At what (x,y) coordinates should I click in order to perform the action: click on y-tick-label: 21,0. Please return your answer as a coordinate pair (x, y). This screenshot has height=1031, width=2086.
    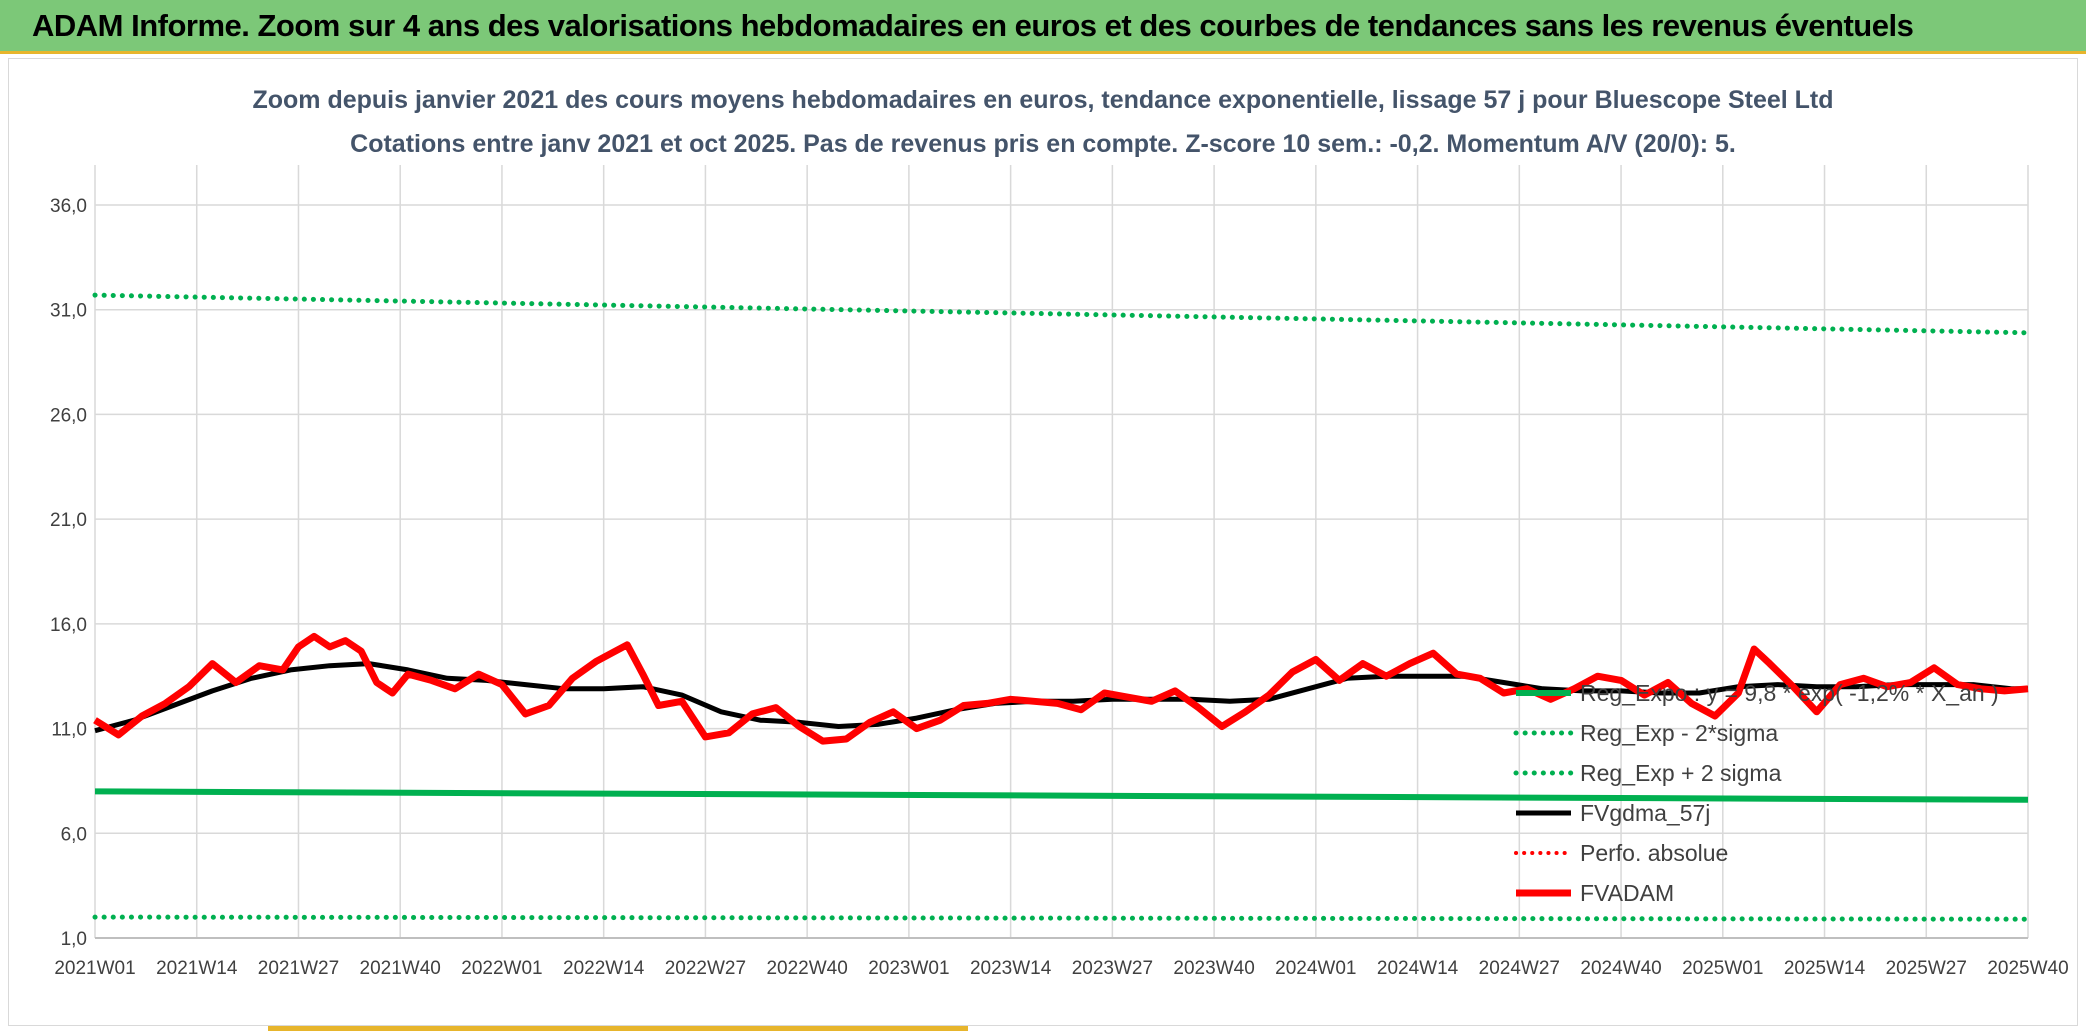
    Looking at the image, I should click on (68, 520).